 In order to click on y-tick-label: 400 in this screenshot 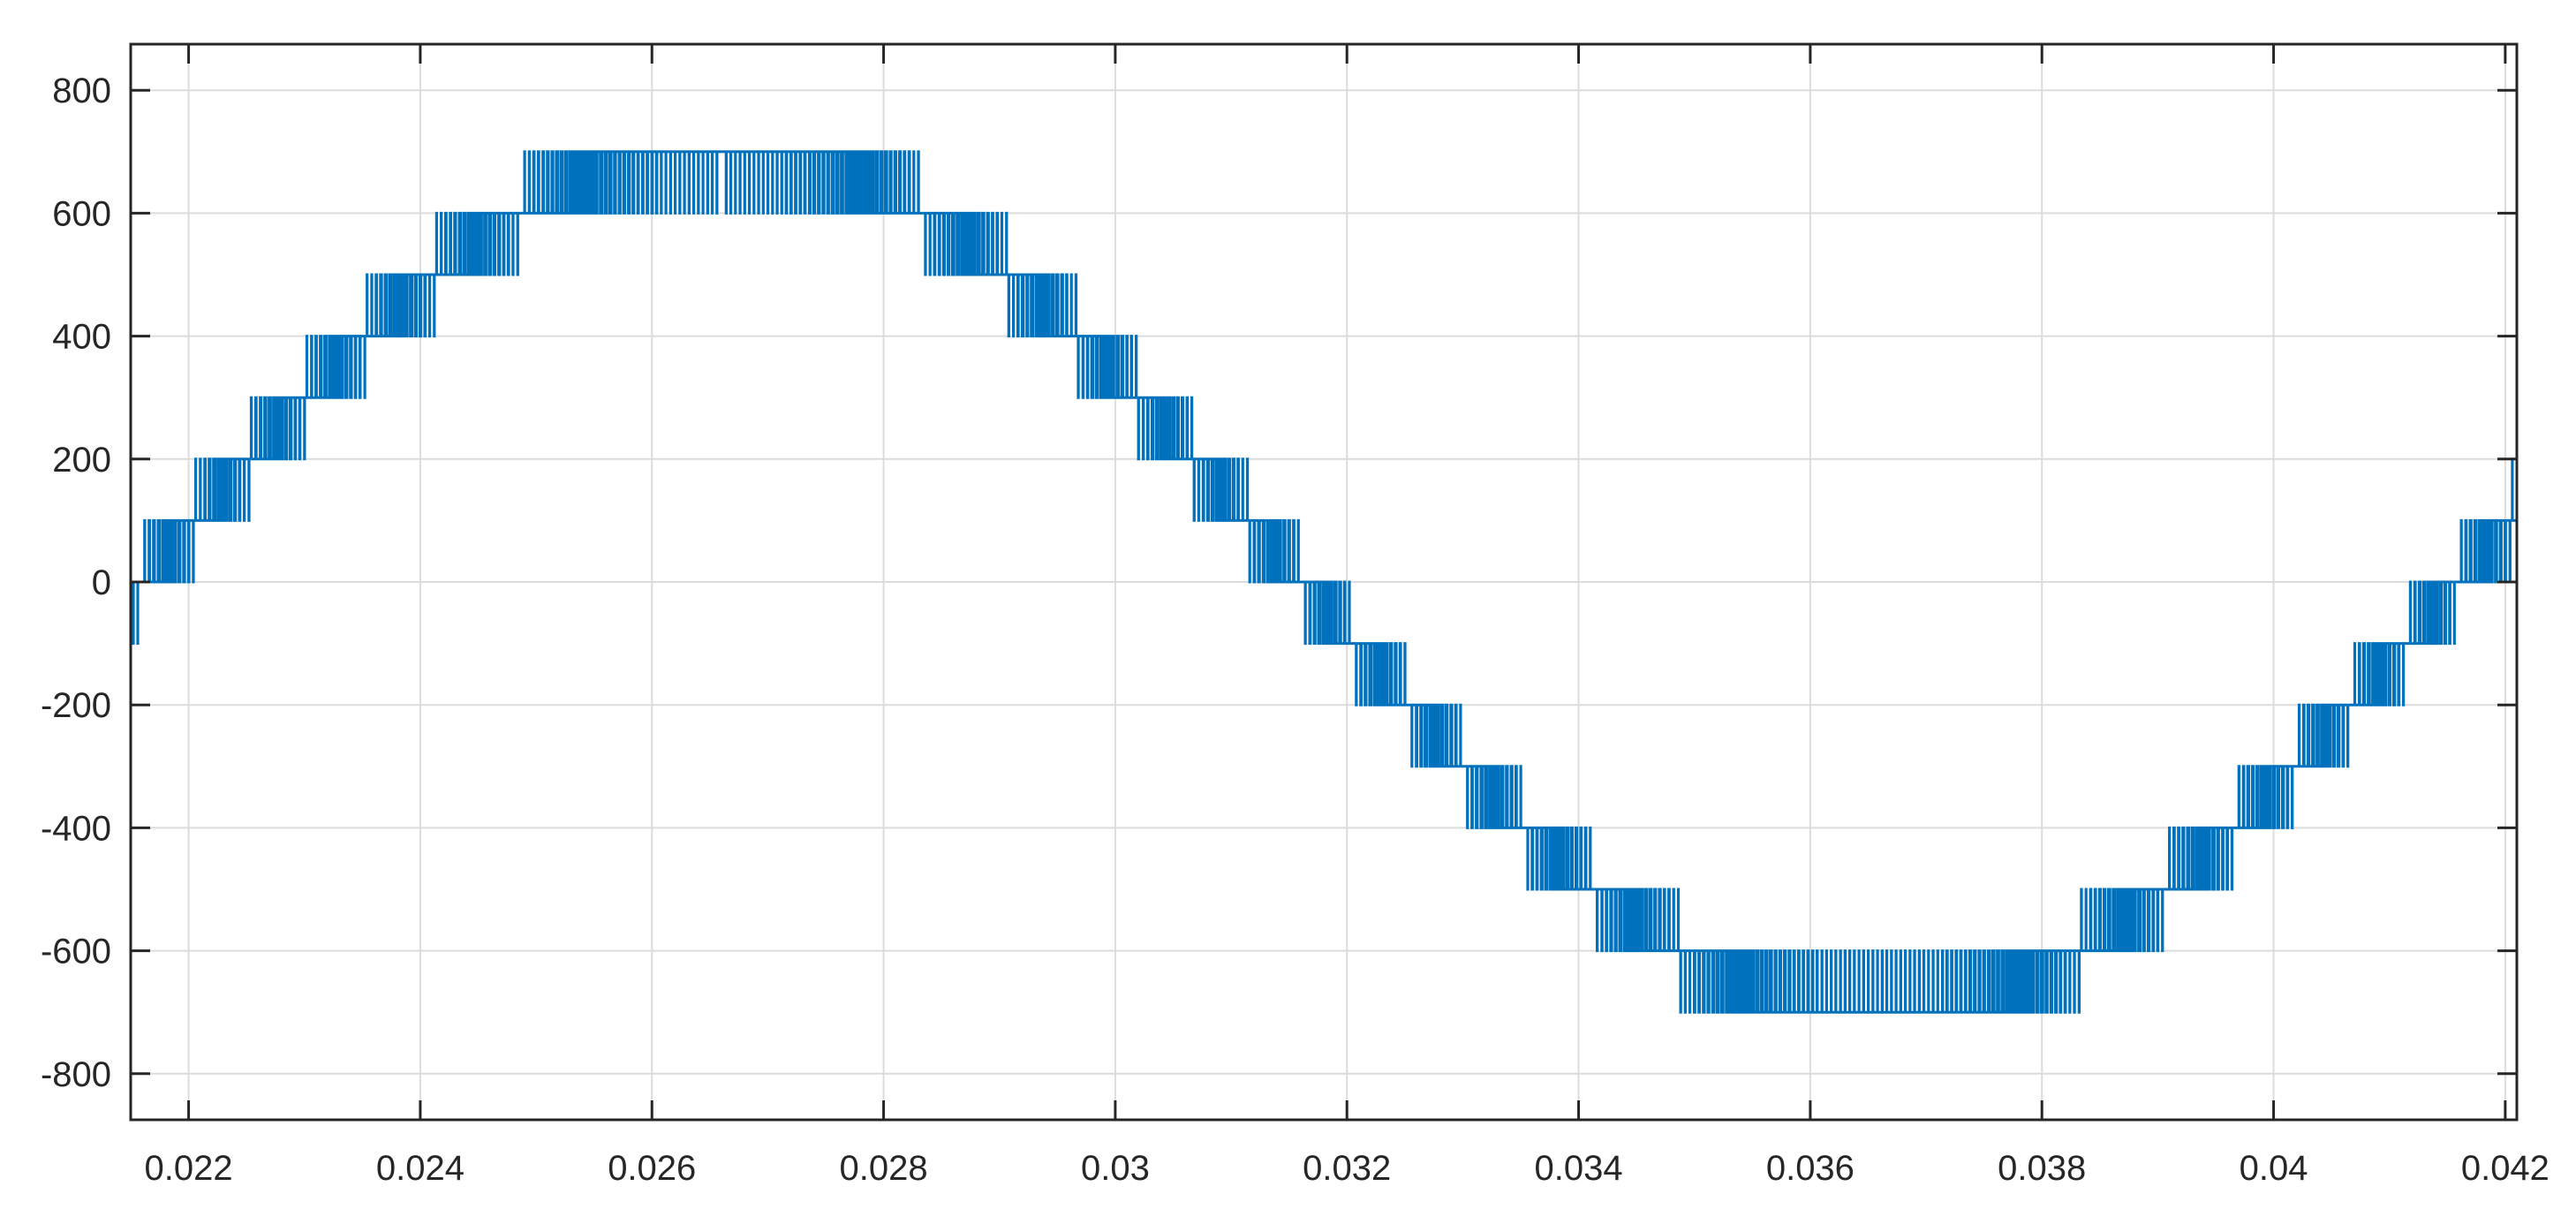, I will do `click(81, 337)`.